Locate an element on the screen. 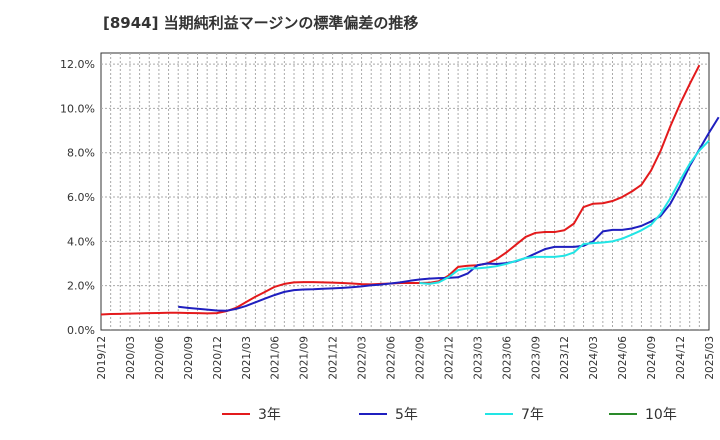 This screenshot has width=720, height=440. chart-title: [8944] 当期純利益マージンの標準偏差の推移 is located at coordinates (261, 23).